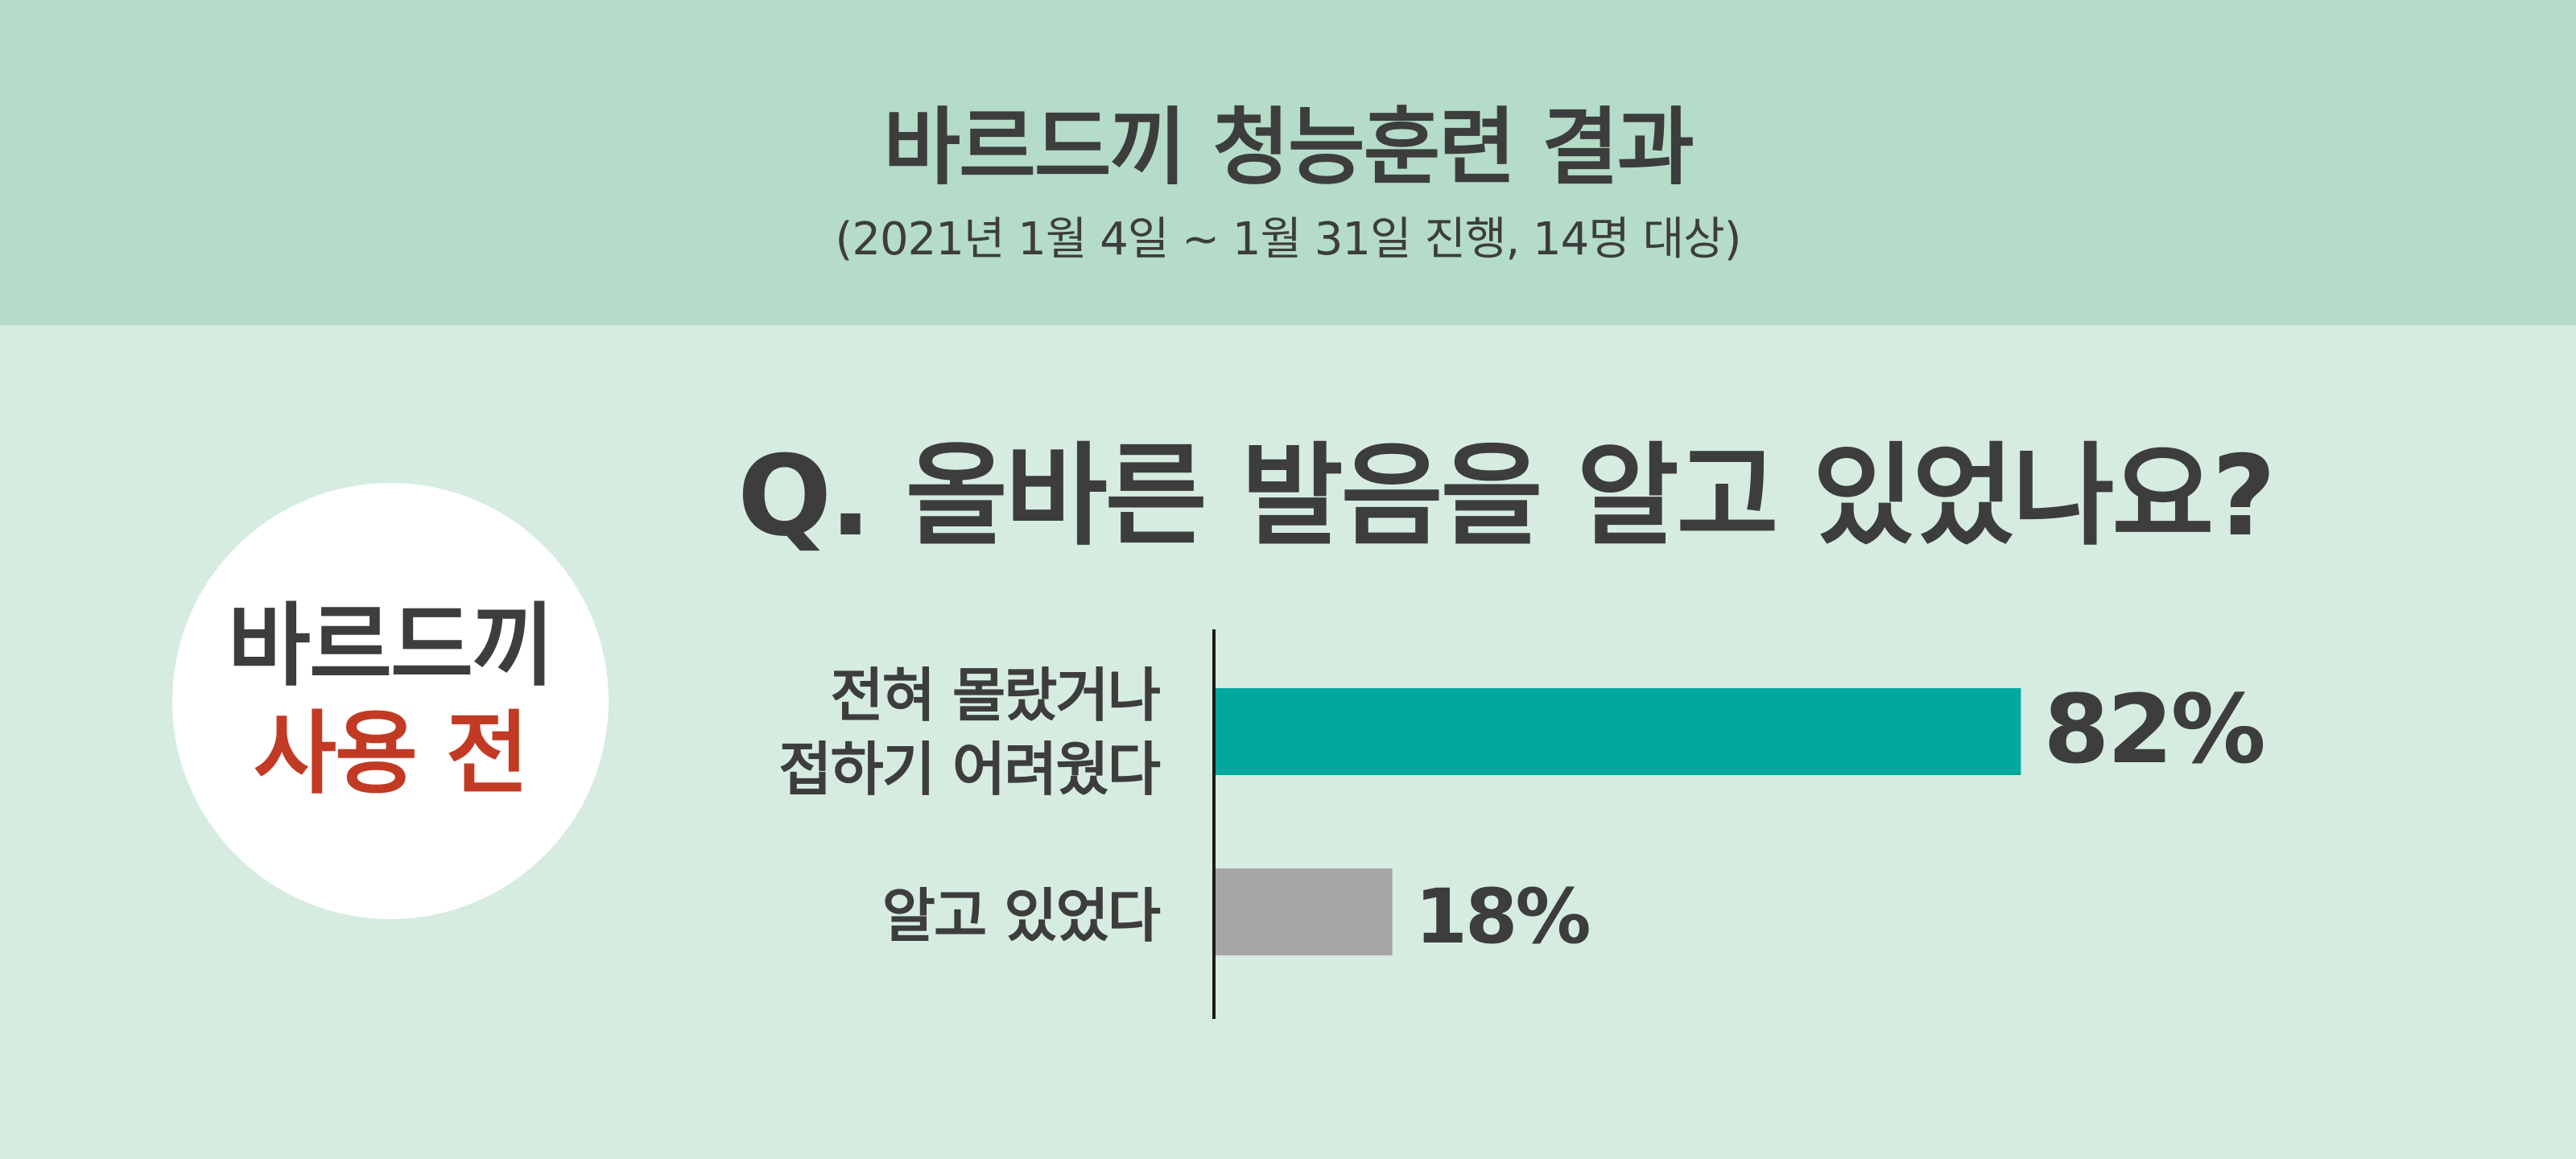  What do you see at coordinates (1618, 731) in the screenshot?
I see `bar-unaware` at bounding box center [1618, 731].